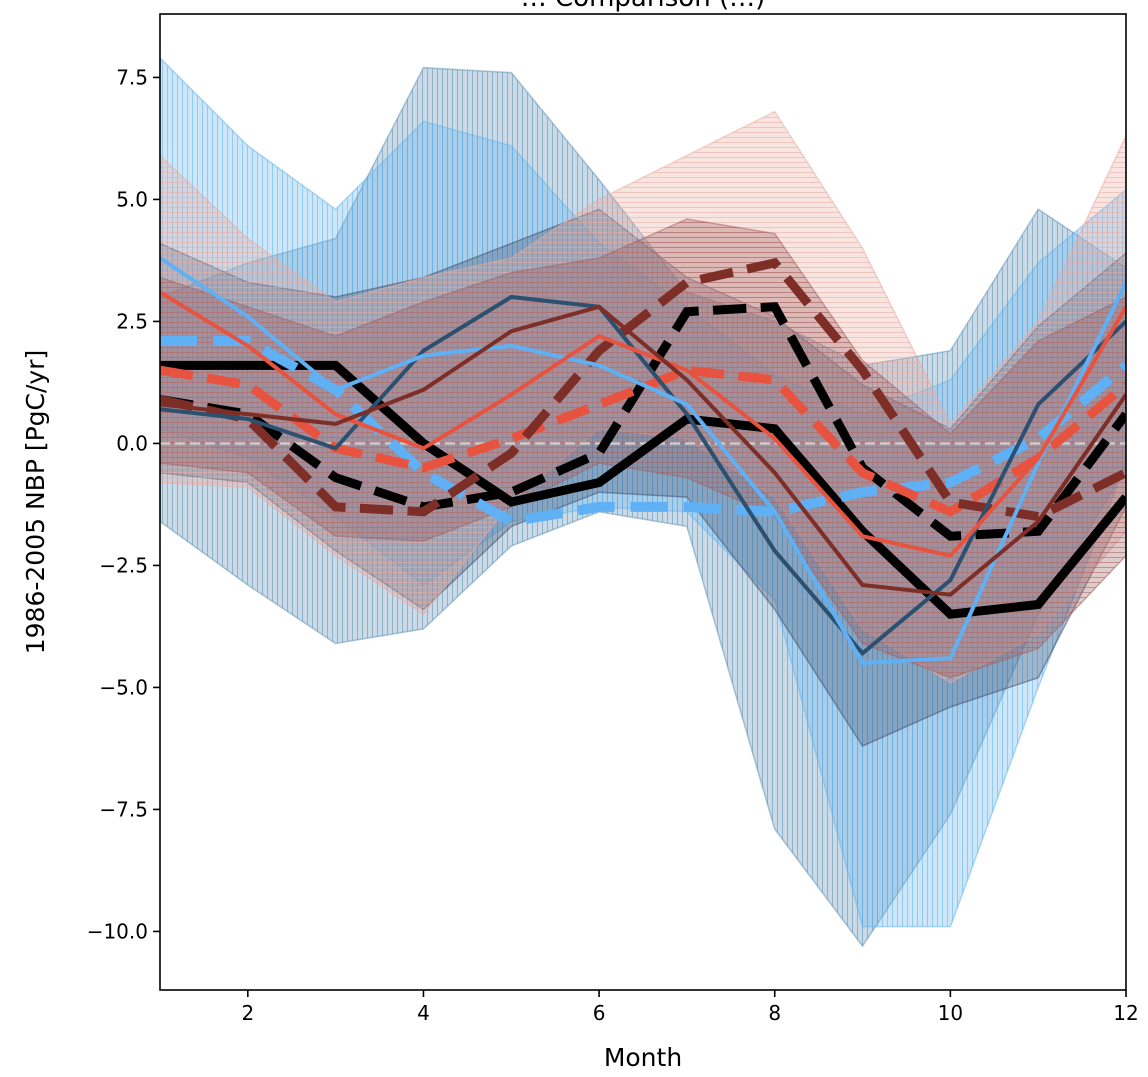  What do you see at coordinates (132, 199) in the screenshot?
I see `y-tick-label: 5.0` at bounding box center [132, 199].